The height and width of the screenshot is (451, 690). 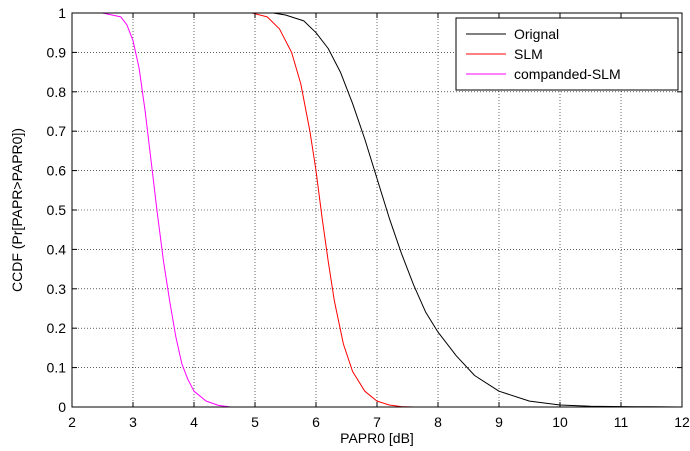 What do you see at coordinates (133, 422) in the screenshot?
I see `x-tick-label: 3` at bounding box center [133, 422].